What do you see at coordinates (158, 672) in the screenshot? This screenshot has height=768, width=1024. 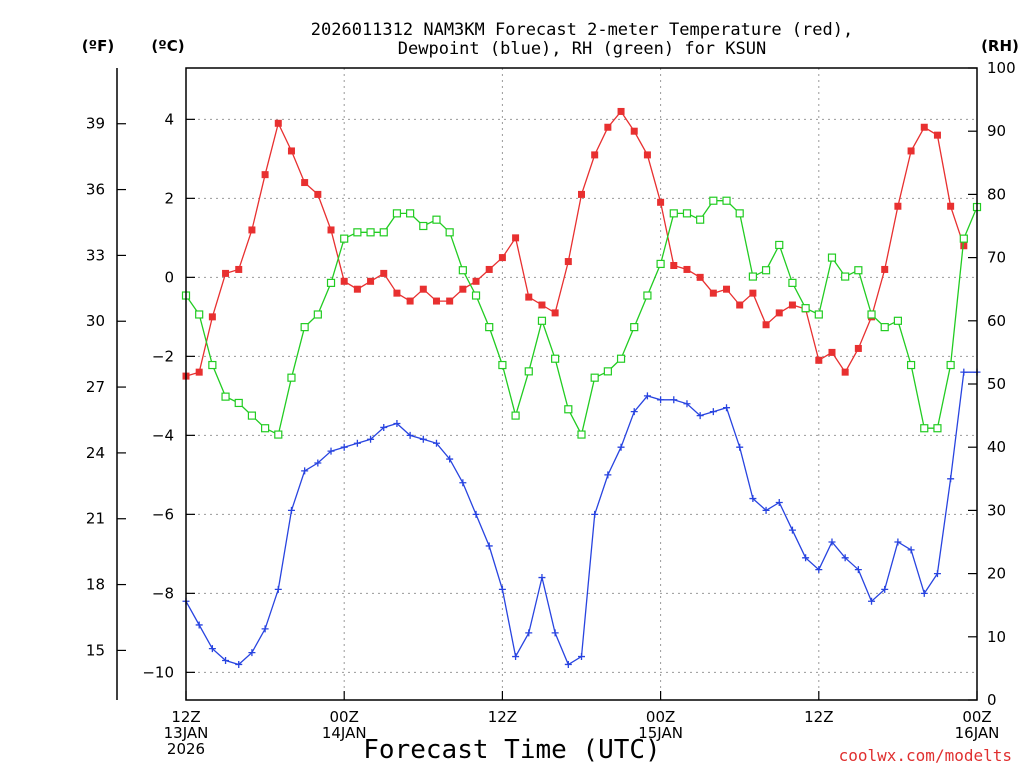 I see `celsius-tick-label-7: −10` at bounding box center [158, 672].